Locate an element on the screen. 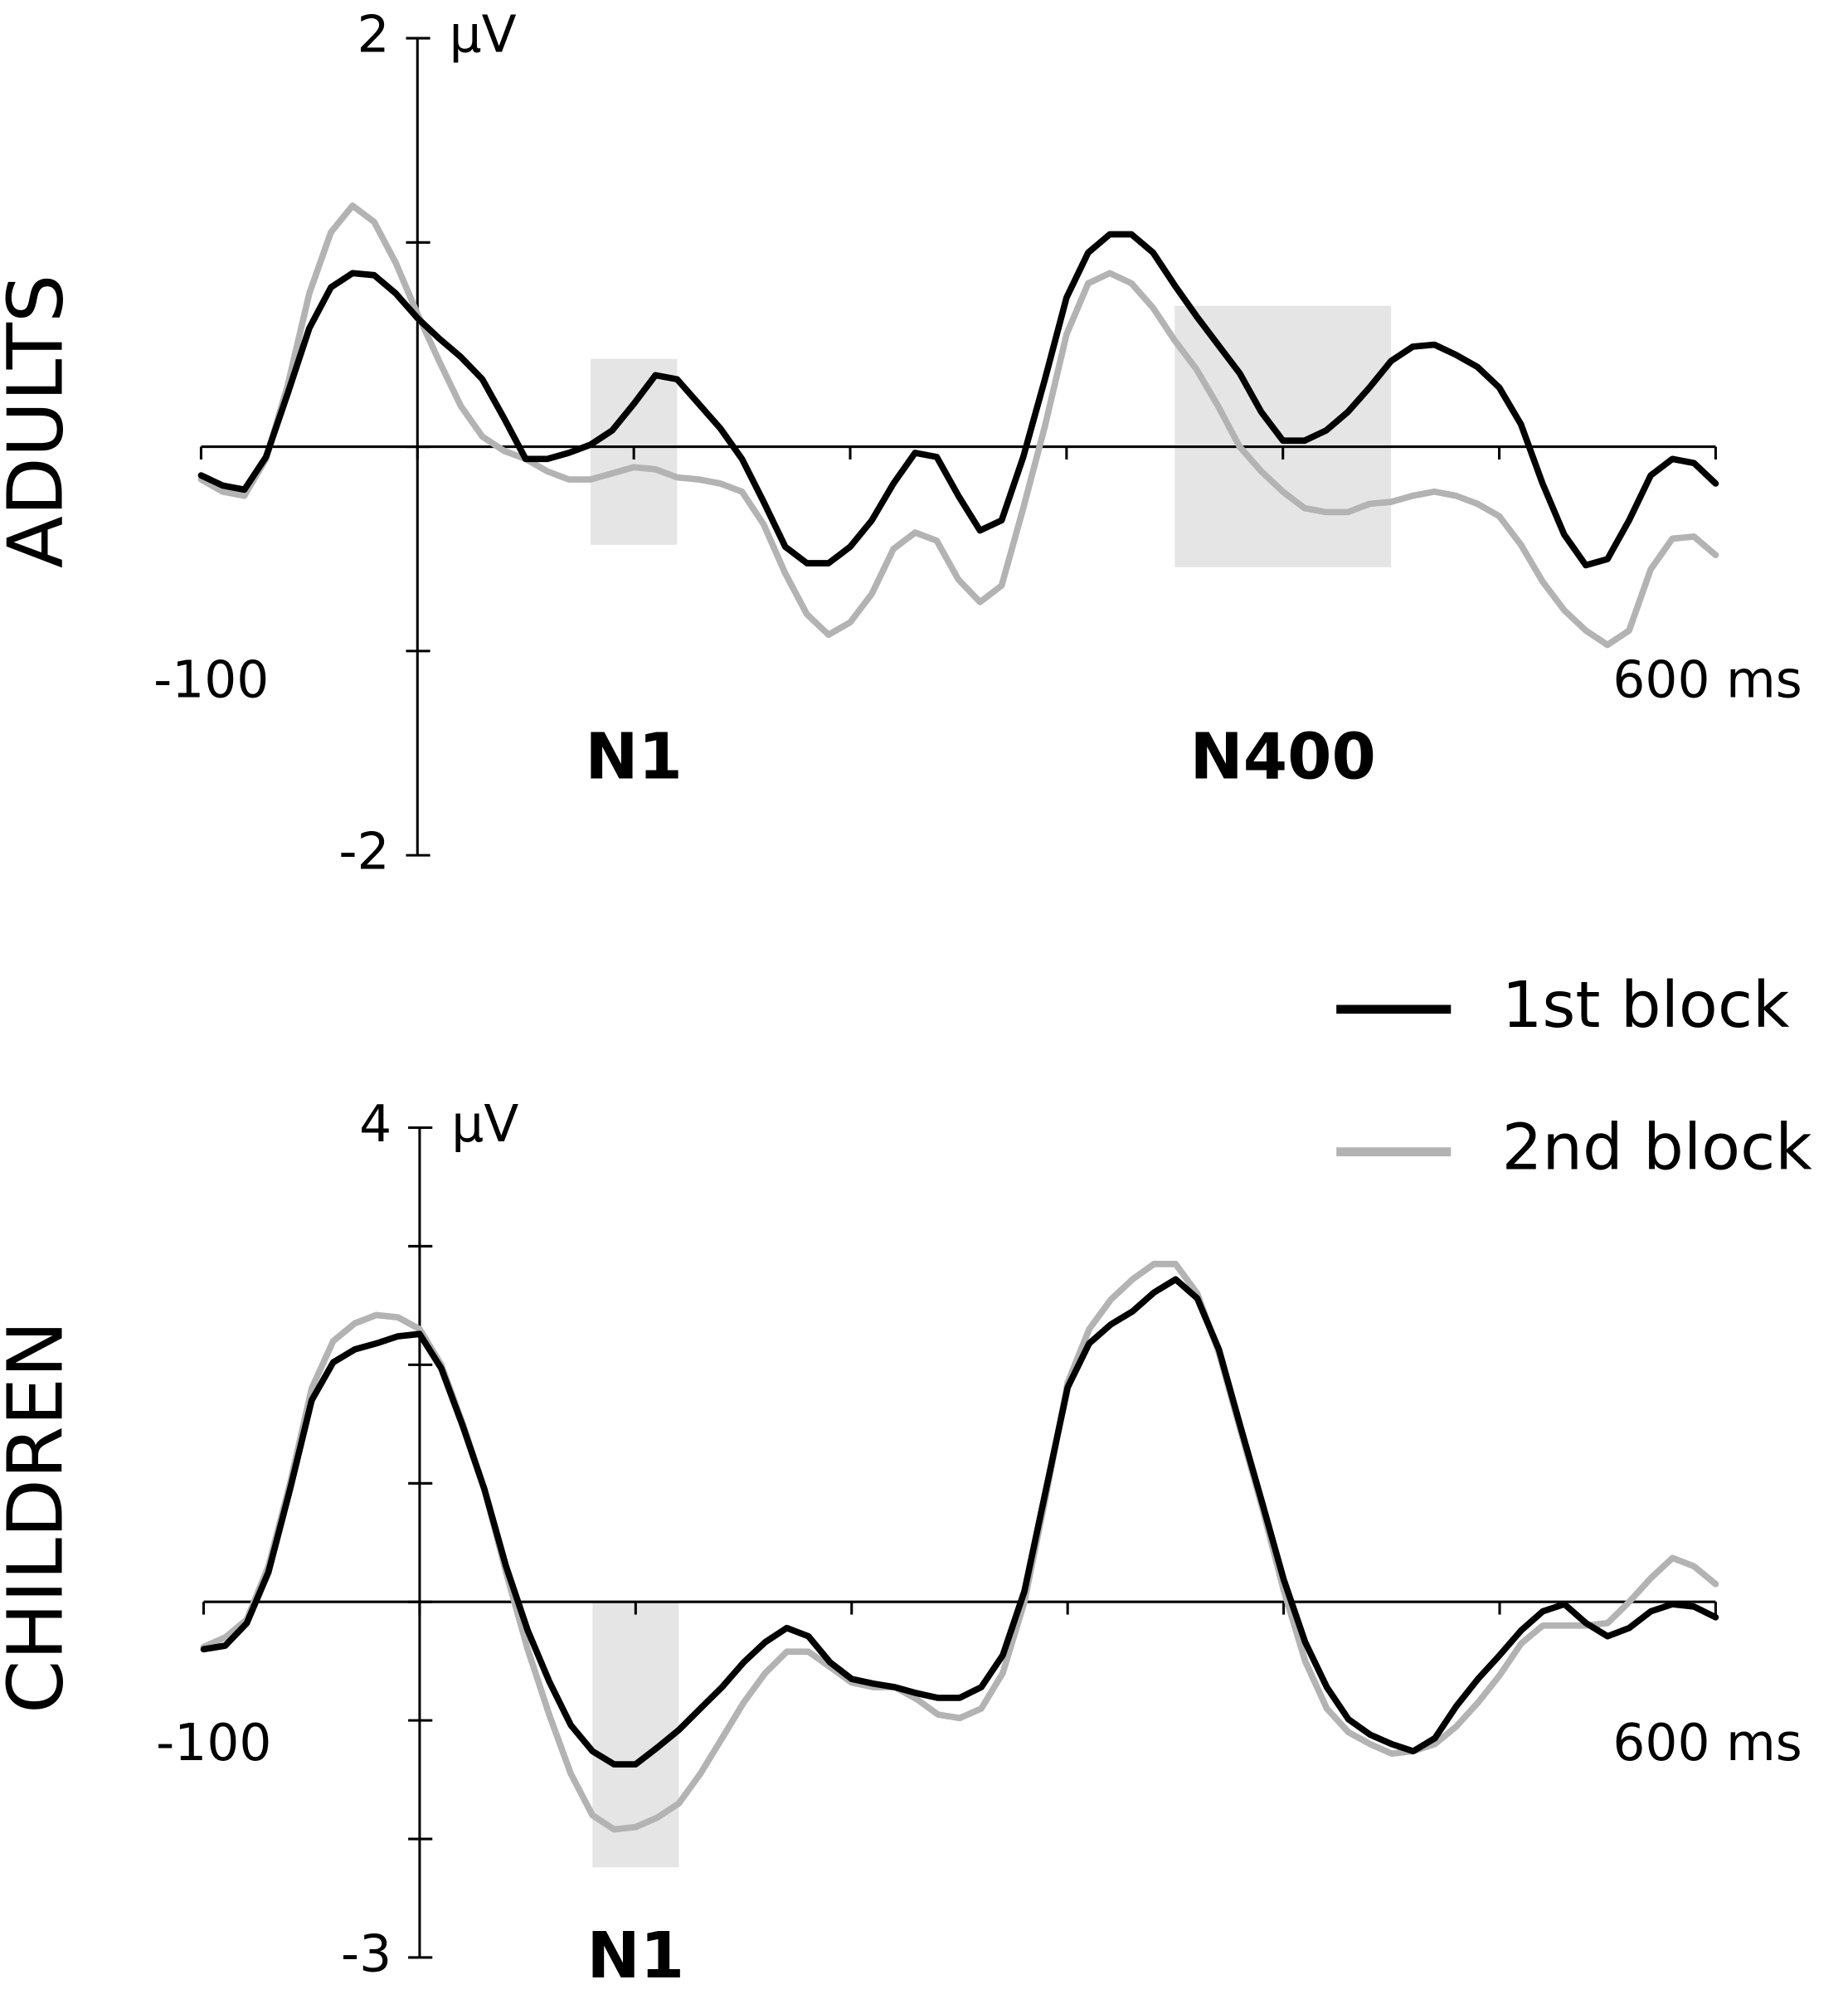 This screenshot has height=1999, width=1848. row-title: ADULTS is located at coordinates (40, 421).